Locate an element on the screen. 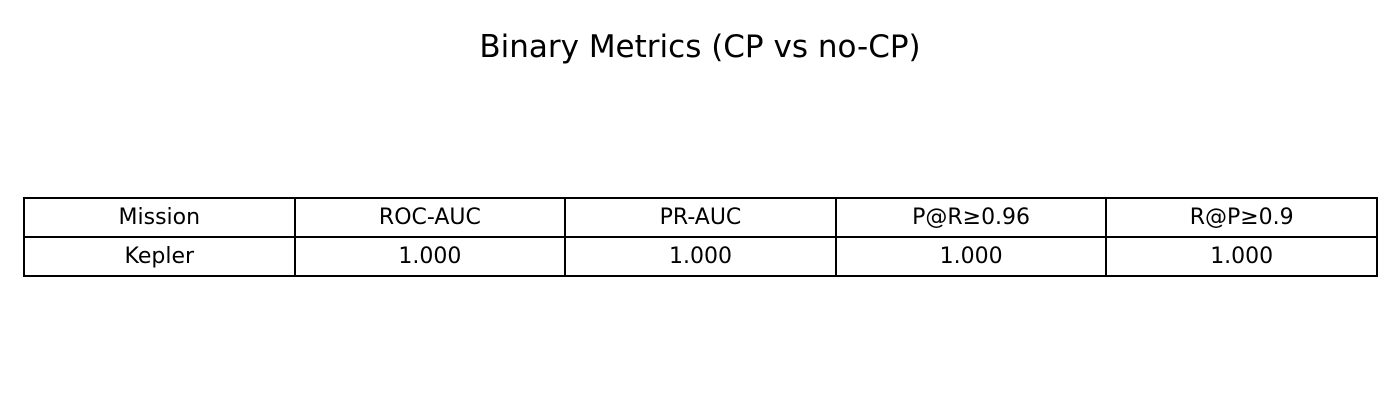  table-cell-precision-at-recall: 1.000 is located at coordinates (971, 256).